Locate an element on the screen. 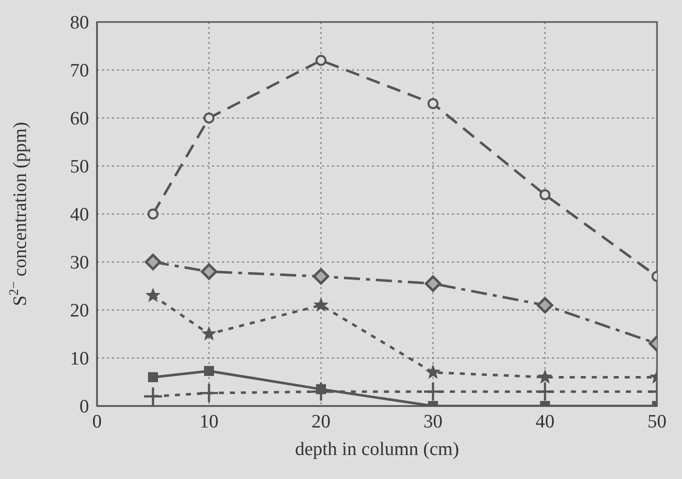 The width and height of the screenshot is (682, 479). y-tick-label: 50 is located at coordinates (79, 167).